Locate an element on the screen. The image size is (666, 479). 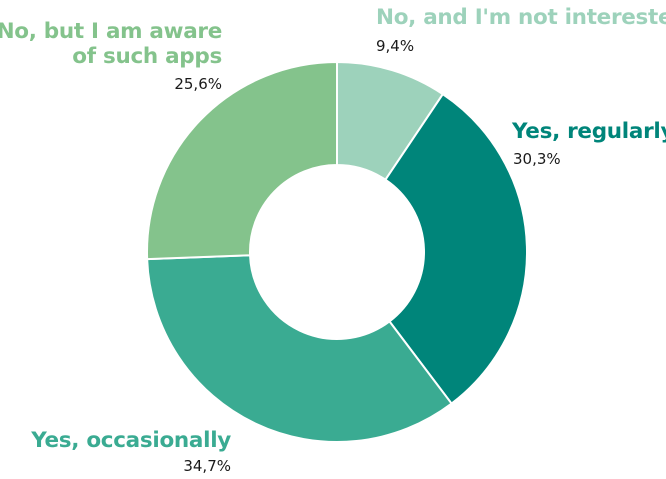
slice-value-aware: 25,6% is located at coordinates (198, 84).